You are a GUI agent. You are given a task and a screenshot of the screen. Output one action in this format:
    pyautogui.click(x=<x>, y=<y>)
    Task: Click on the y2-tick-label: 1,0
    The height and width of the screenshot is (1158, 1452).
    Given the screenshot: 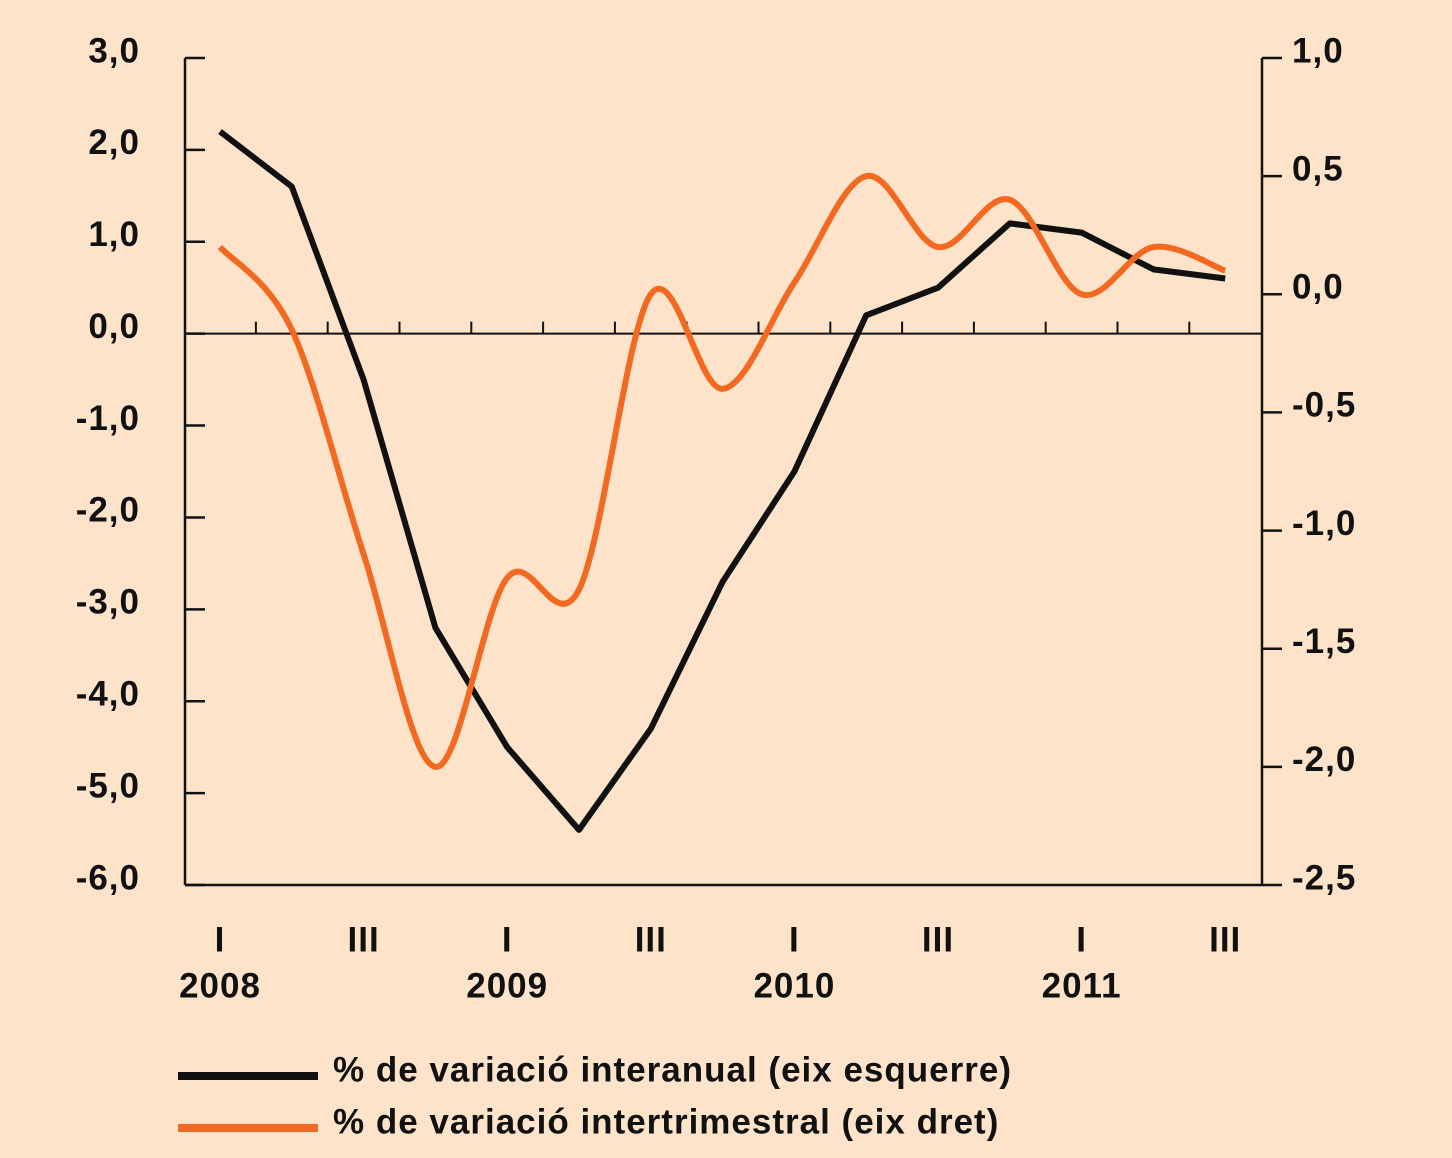 What is the action you would take?
    pyautogui.click(x=1318, y=50)
    